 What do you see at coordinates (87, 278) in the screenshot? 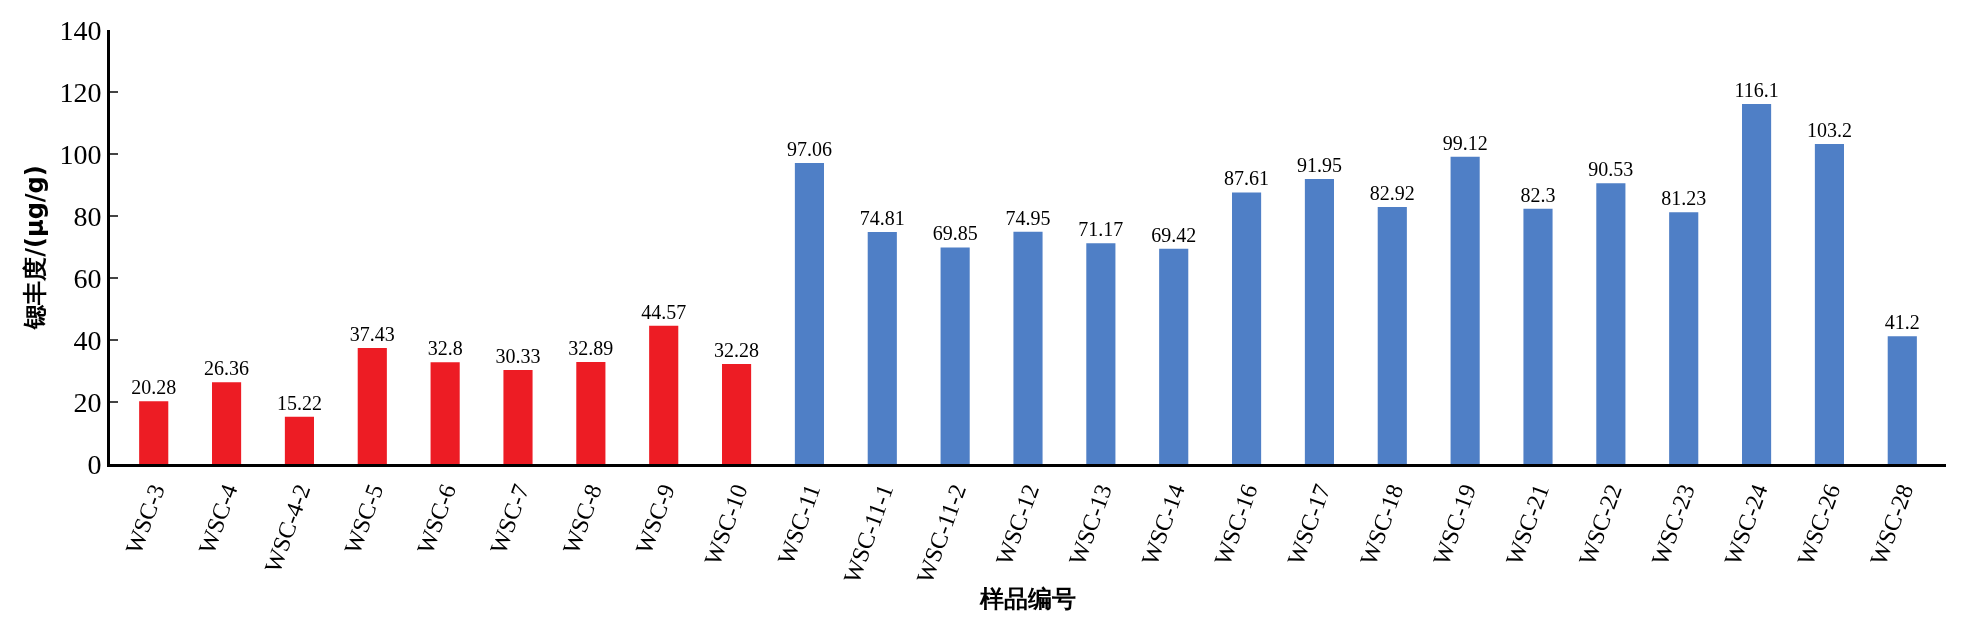
I see `y-tick-label: 60` at bounding box center [87, 278].